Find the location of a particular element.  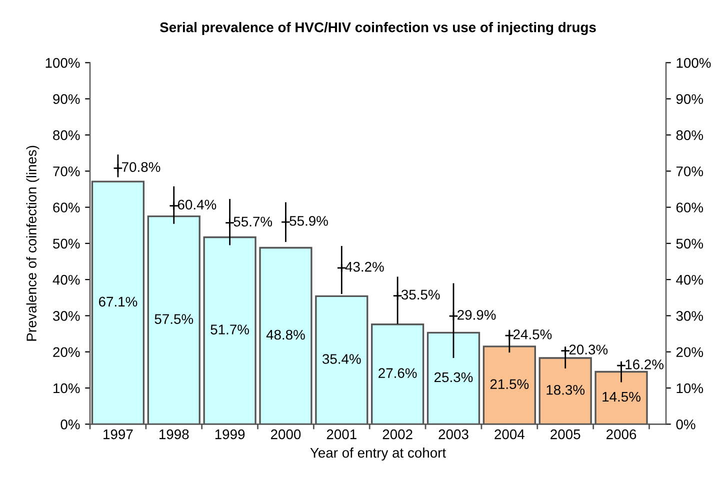

x-tick-label: 2001 is located at coordinates (341, 434).